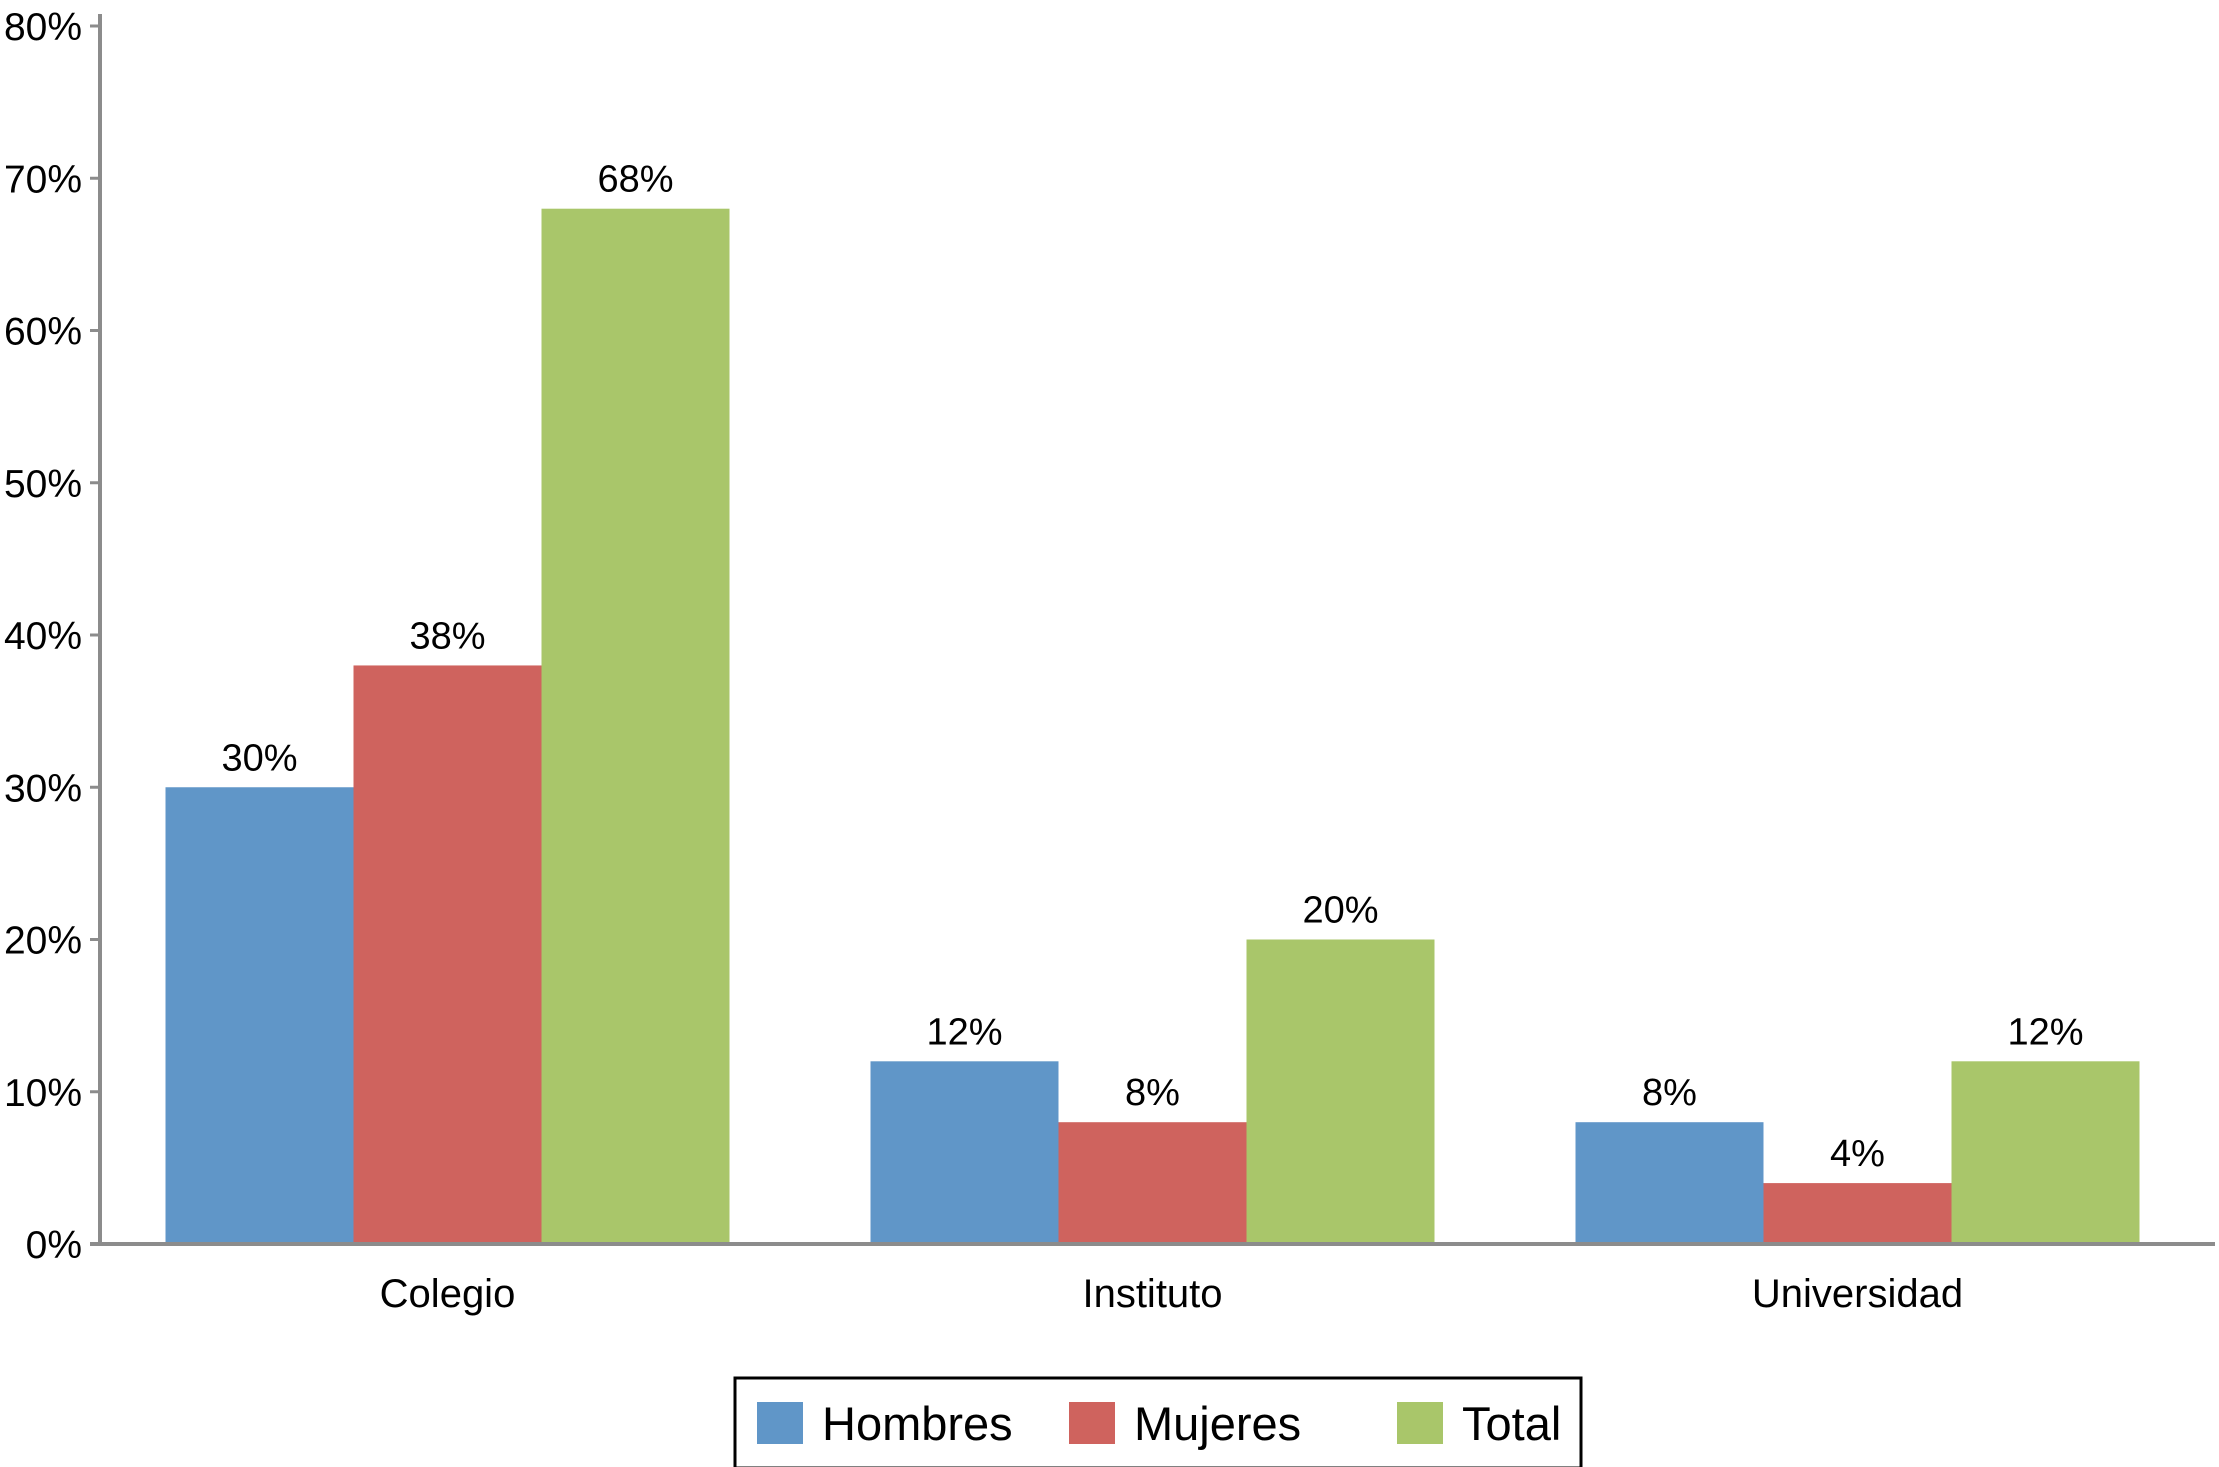  I want to click on y-tick-label: 80%, so click(43, 27).